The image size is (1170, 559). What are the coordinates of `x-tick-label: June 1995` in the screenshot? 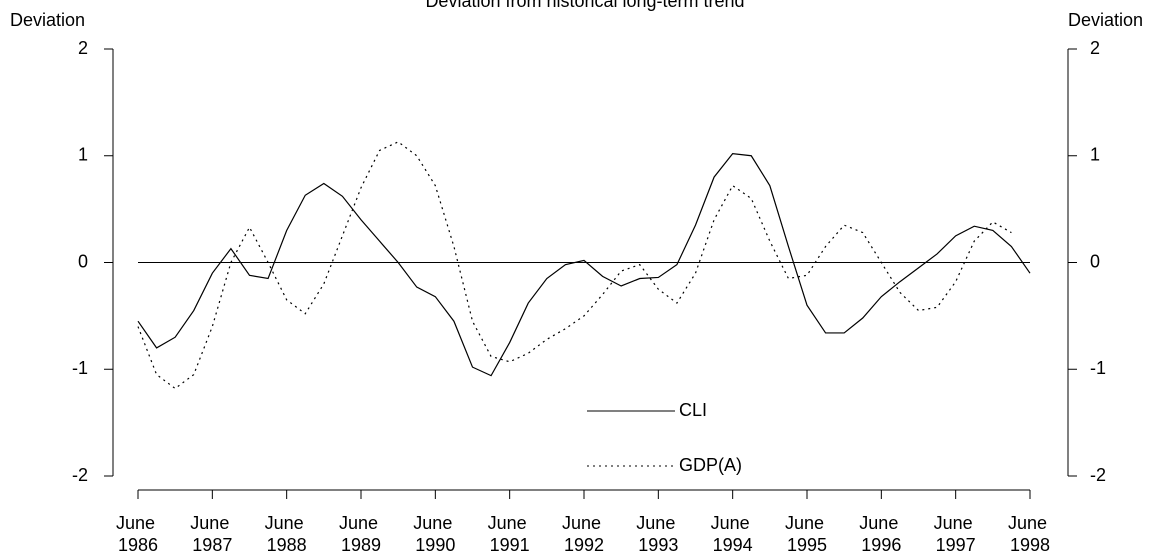 It's located at (807, 534).